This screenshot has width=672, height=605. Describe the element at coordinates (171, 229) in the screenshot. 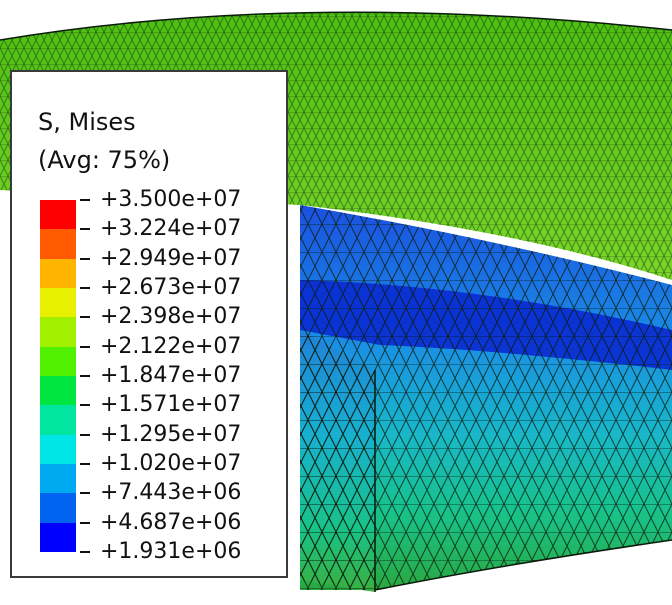

I see `legend-value-label: +3.224e+07` at that location.